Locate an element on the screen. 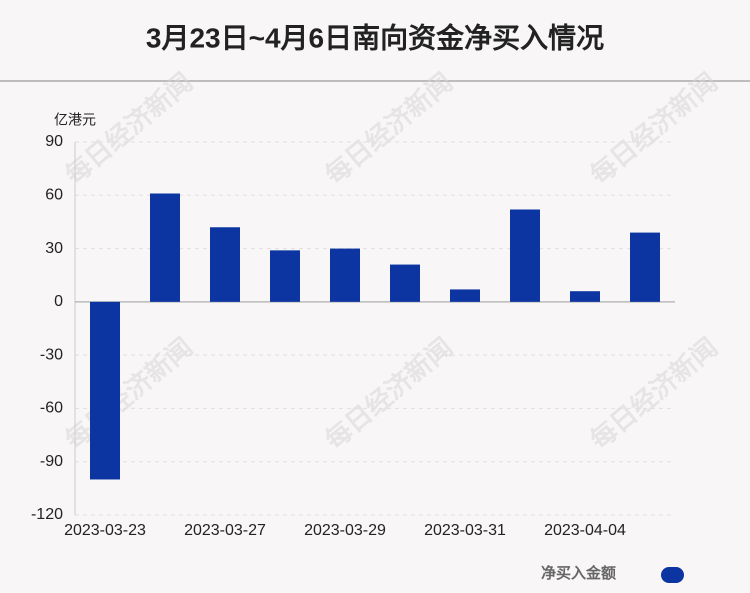 This screenshot has height=593, width=750. y-axis-label: 亿港元 is located at coordinates (75, 120).